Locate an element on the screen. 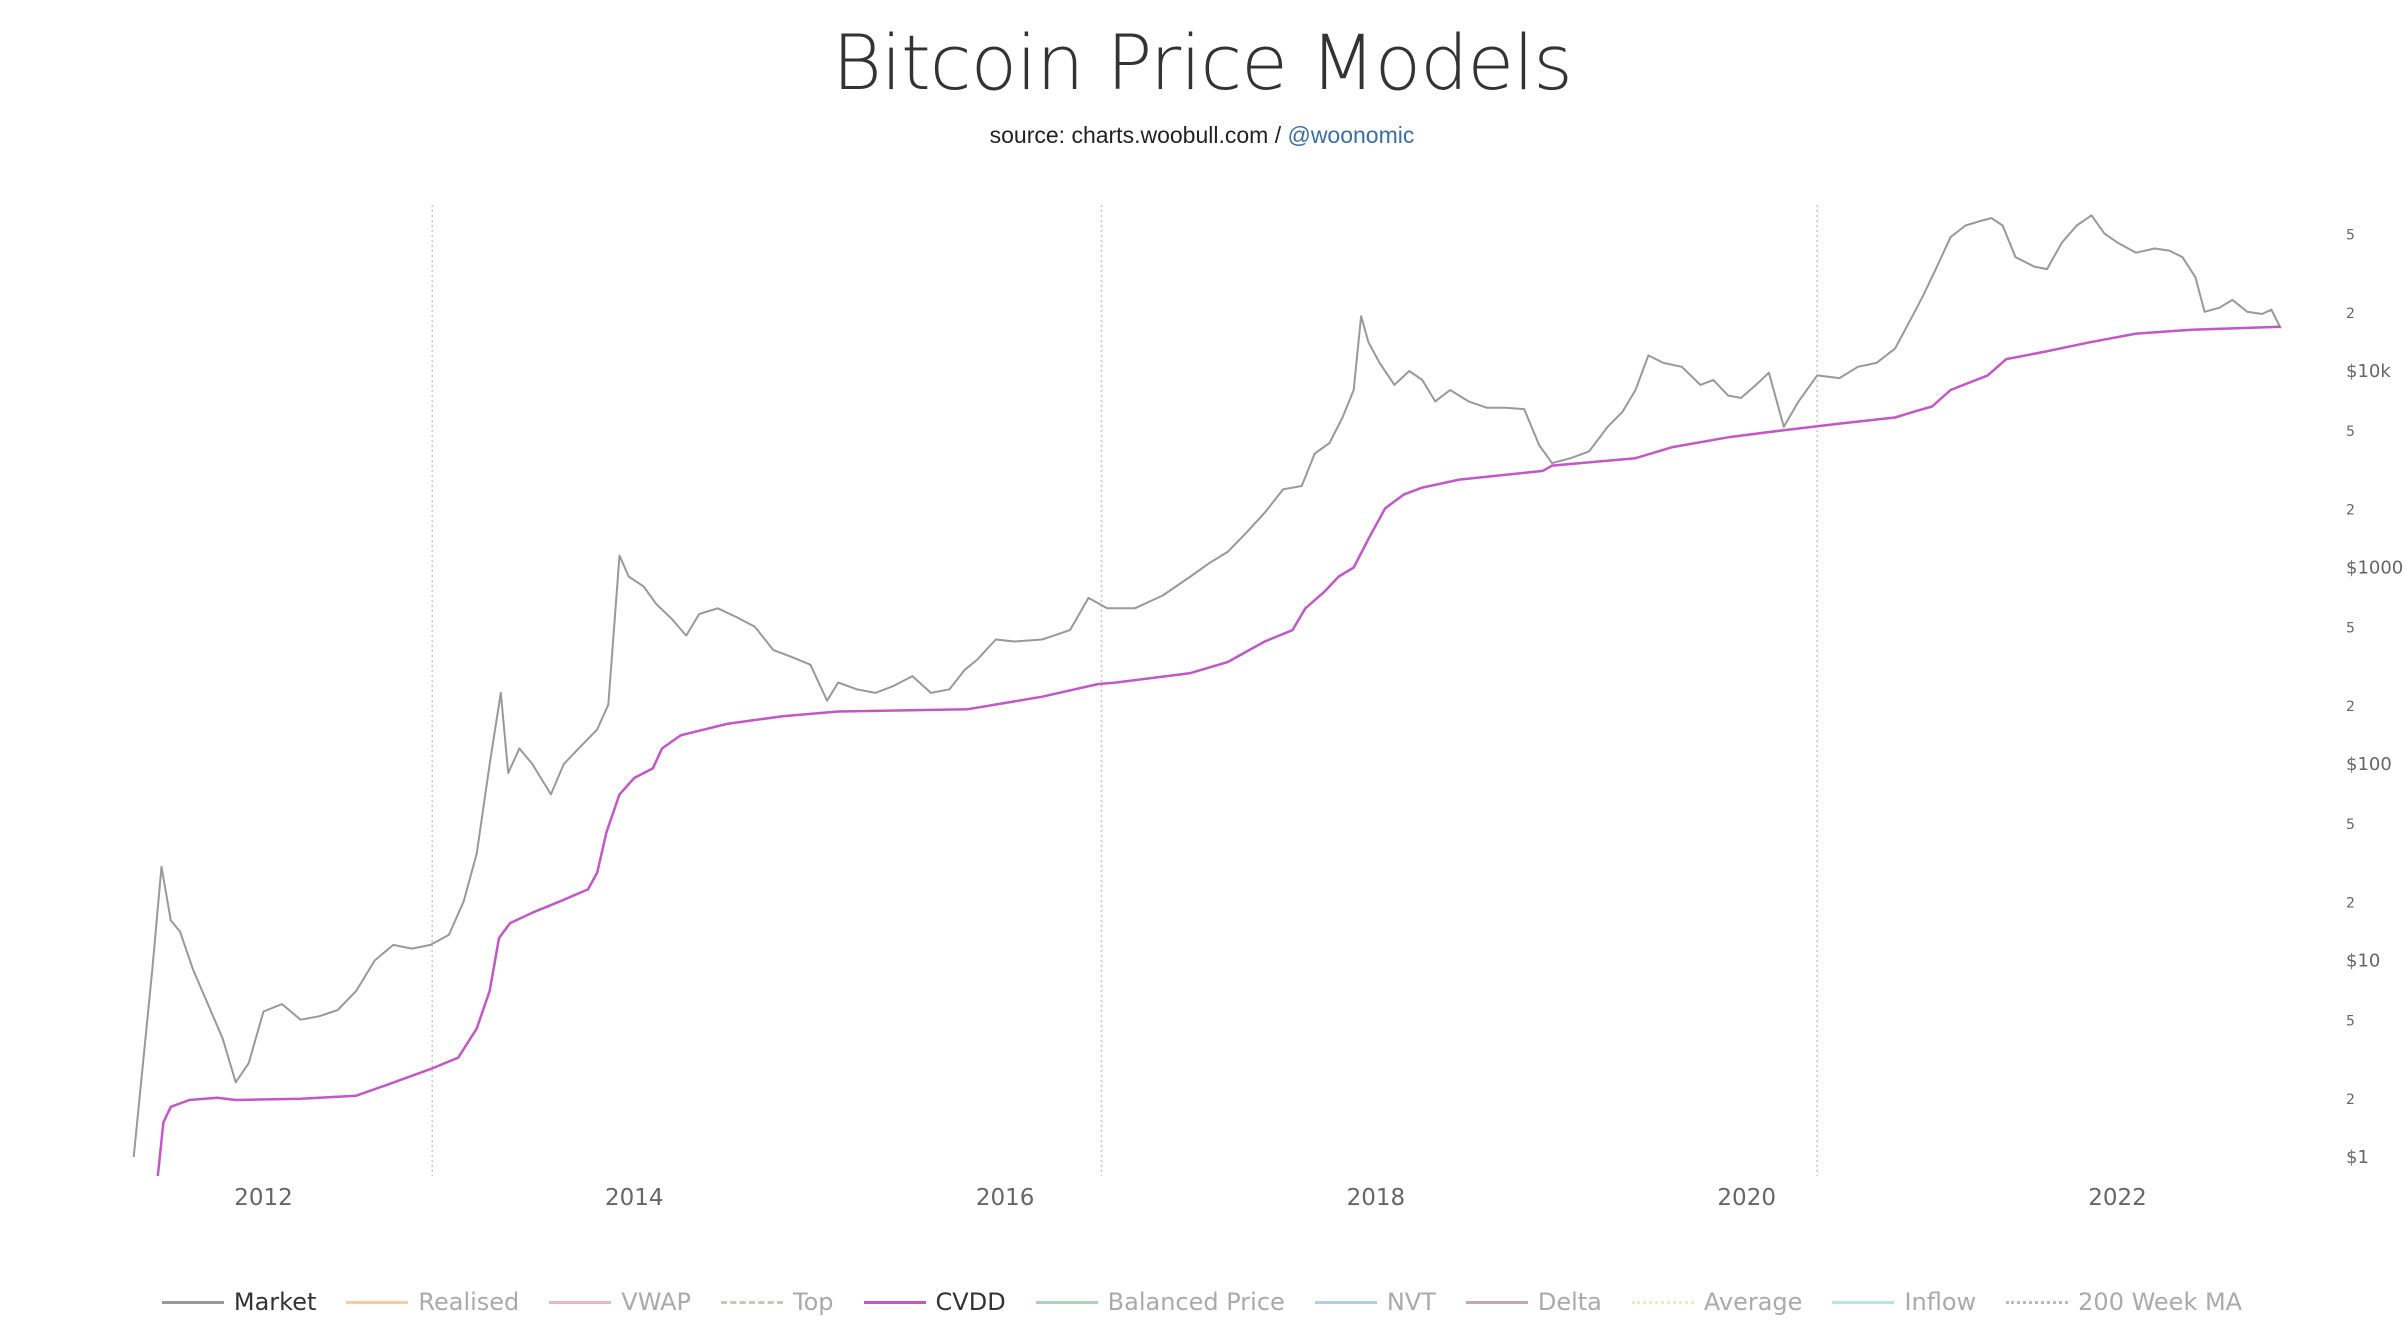 This screenshot has width=2404, height=1342. legend-item-market: Market is located at coordinates (239, 1302).